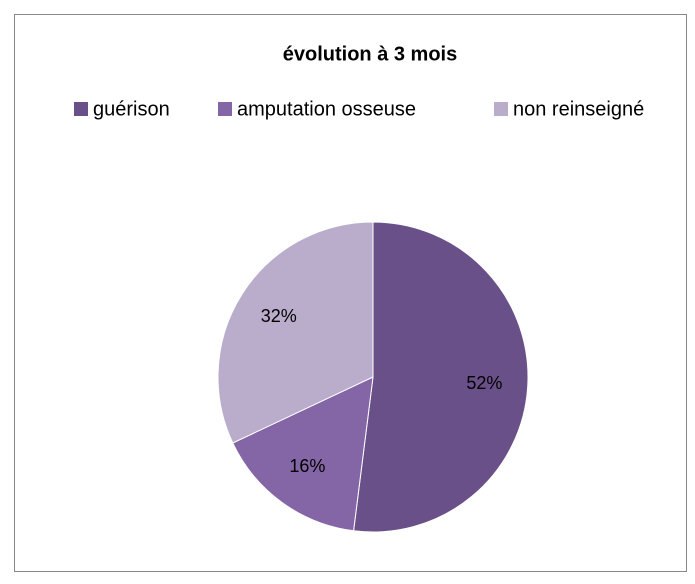 The width and height of the screenshot is (695, 584). I want to click on data-label: 32%, so click(279, 316).